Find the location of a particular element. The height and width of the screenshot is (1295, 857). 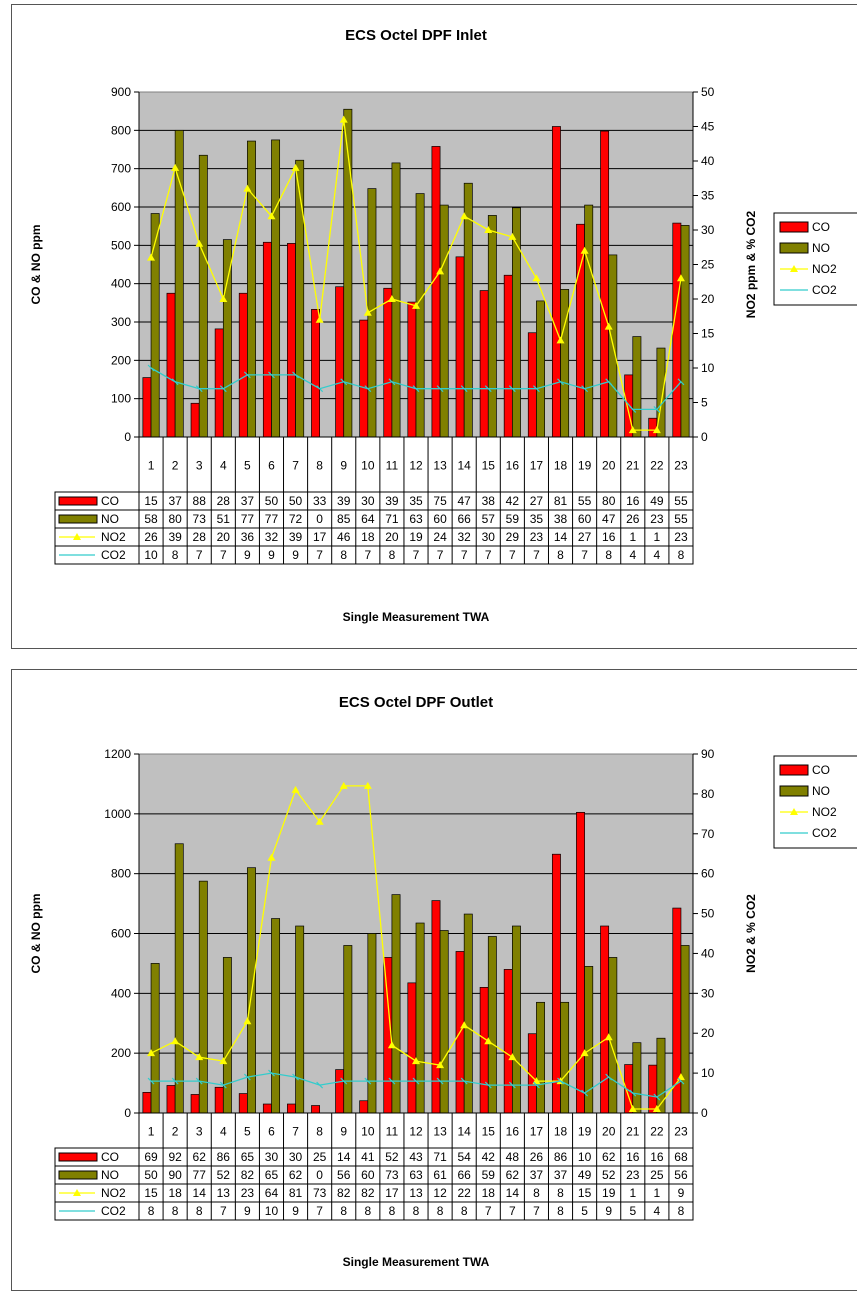

table-cell: 16 is located at coordinates (657, 1157).